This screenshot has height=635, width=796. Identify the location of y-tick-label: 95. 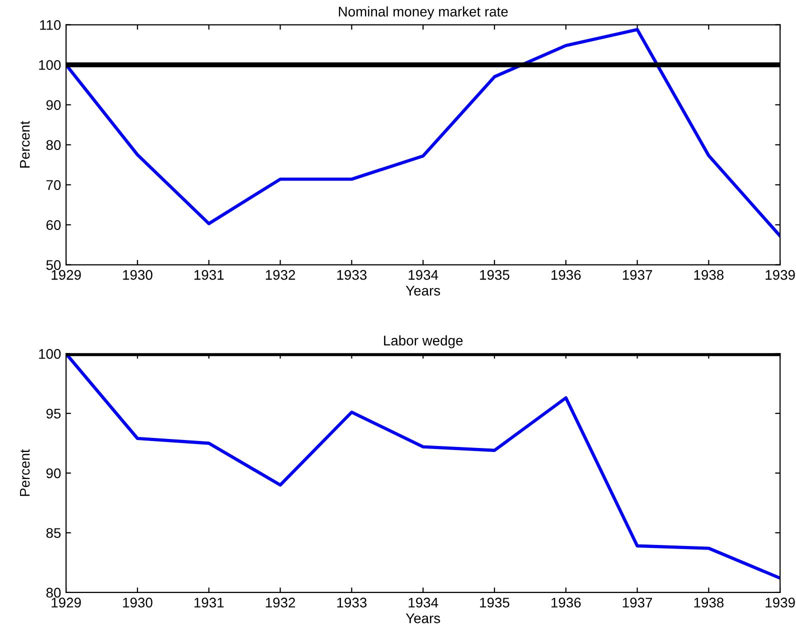
(53, 413).